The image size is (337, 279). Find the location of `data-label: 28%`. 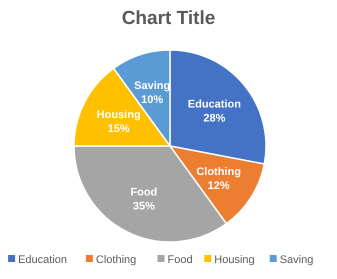

data-label: 28% is located at coordinates (214, 118).